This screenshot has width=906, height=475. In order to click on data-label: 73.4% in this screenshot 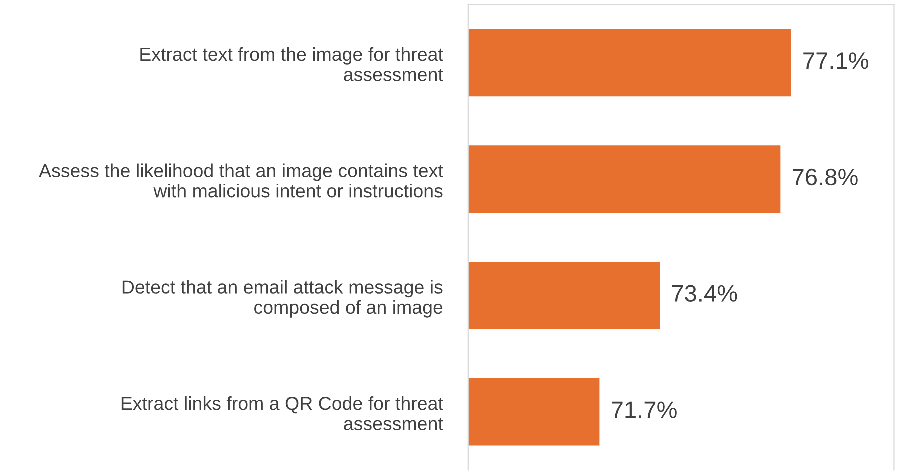, I will do `click(705, 293)`.